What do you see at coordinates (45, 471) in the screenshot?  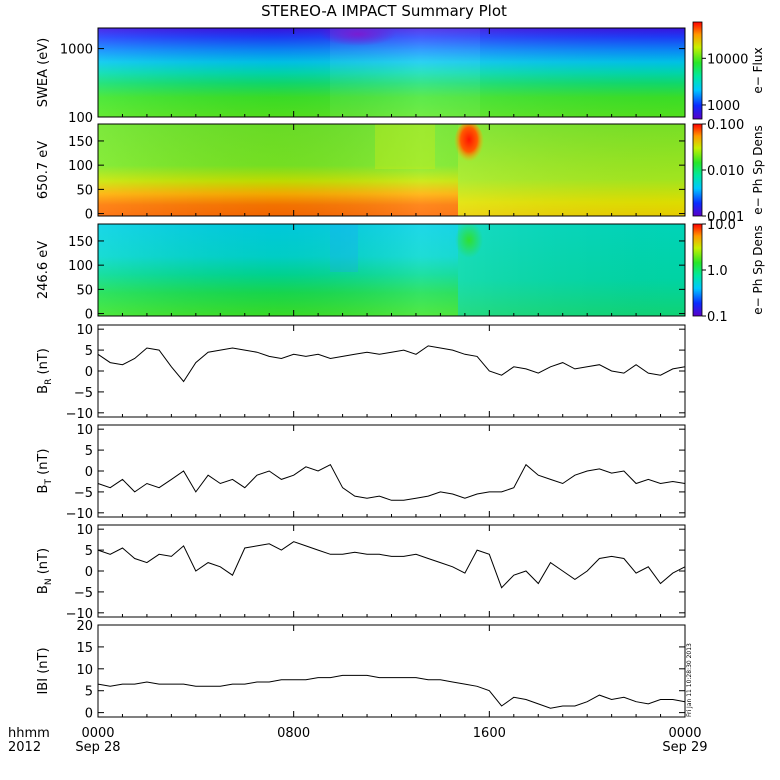 I see `y-axis-label: BT (nT)` at bounding box center [45, 471].